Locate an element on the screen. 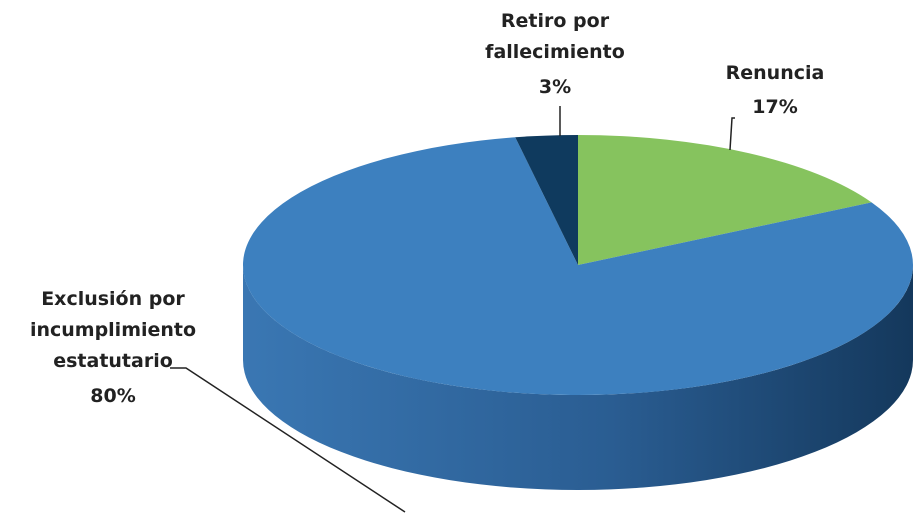  category-label: Exclusión por incumplimiento estatutario is located at coordinates (113, 330).